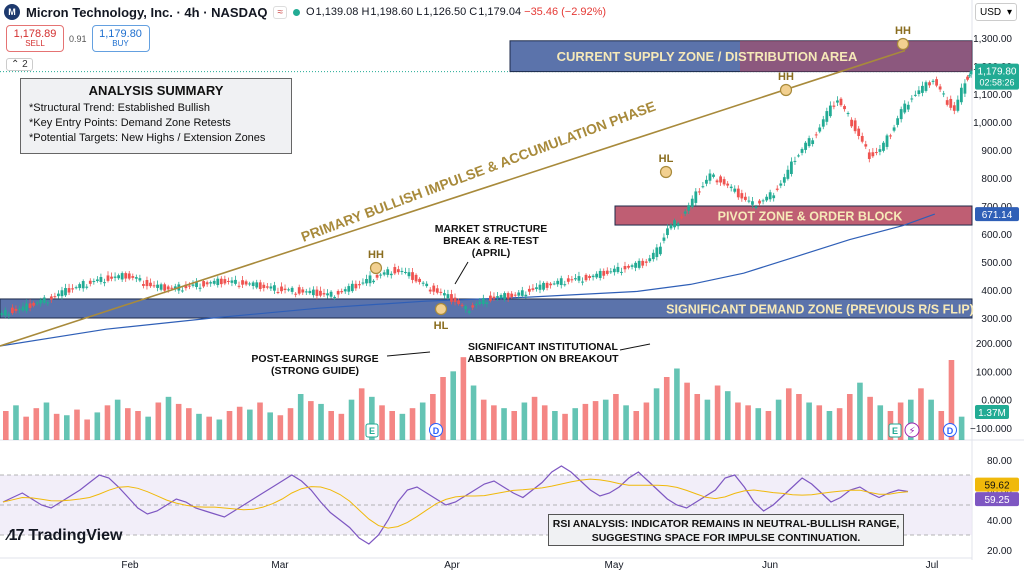 The image size is (1024, 572). What do you see at coordinates (992, 95) in the screenshot?
I see `price-tick-label: 1,100.00` at bounding box center [992, 95].